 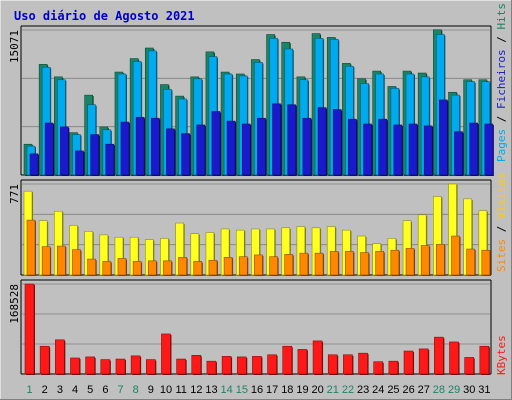 What do you see at coordinates (363, 390) in the screenshot?
I see `x-tick-label: 23` at bounding box center [363, 390].